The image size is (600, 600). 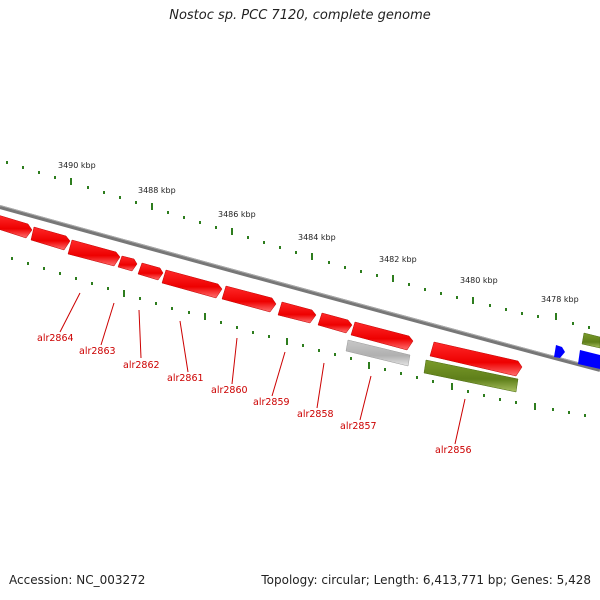 What do you see at coordinates (77, 580) in the screenshot?
I see `accession-text: Accession: NC_003272` at bounding box center [77, 580].